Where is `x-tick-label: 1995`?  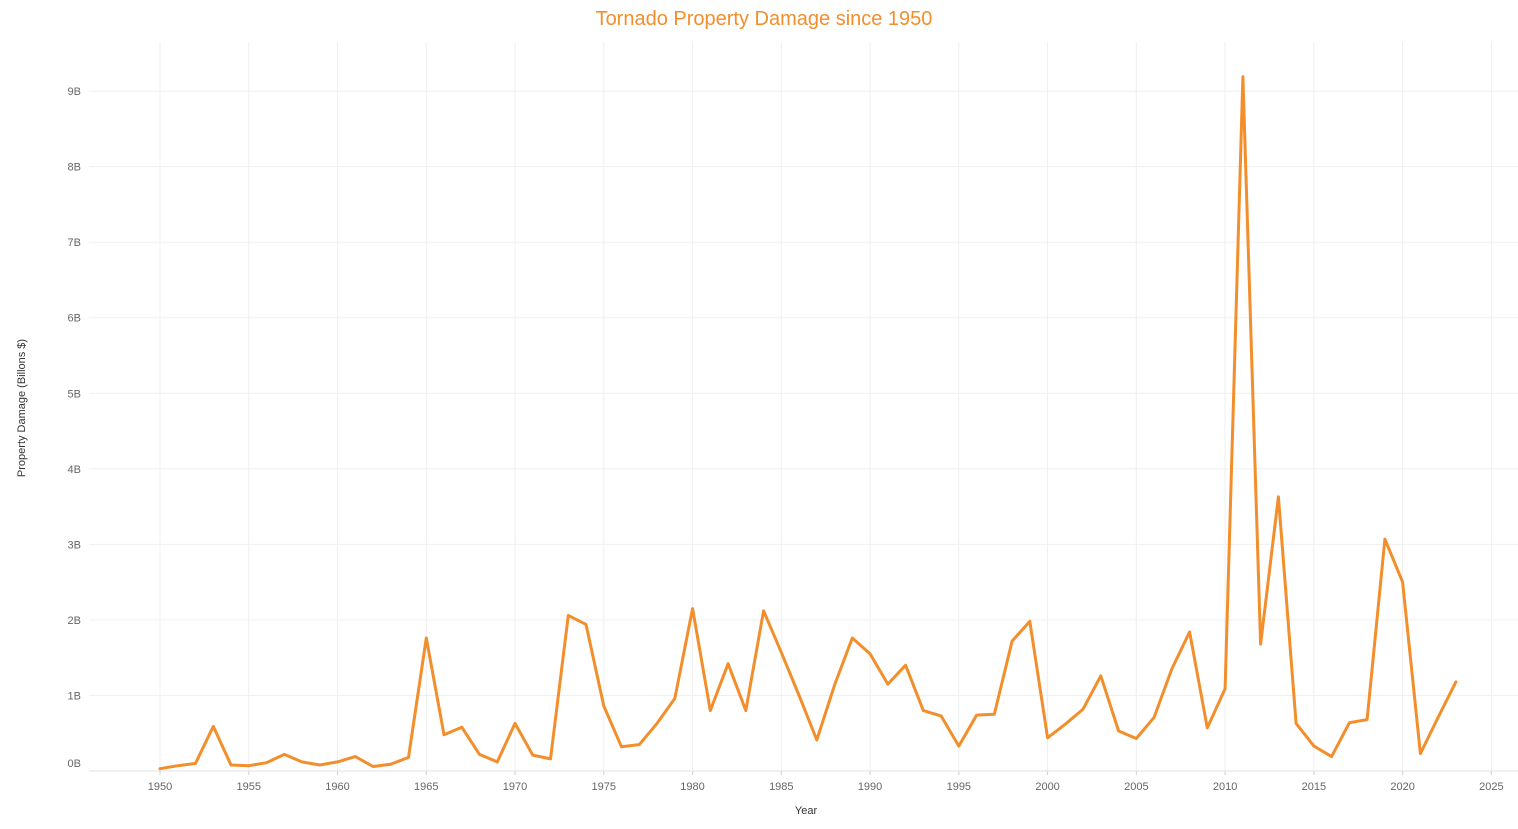 x-tick-label: 1995 is located at coordinates (959, 787).